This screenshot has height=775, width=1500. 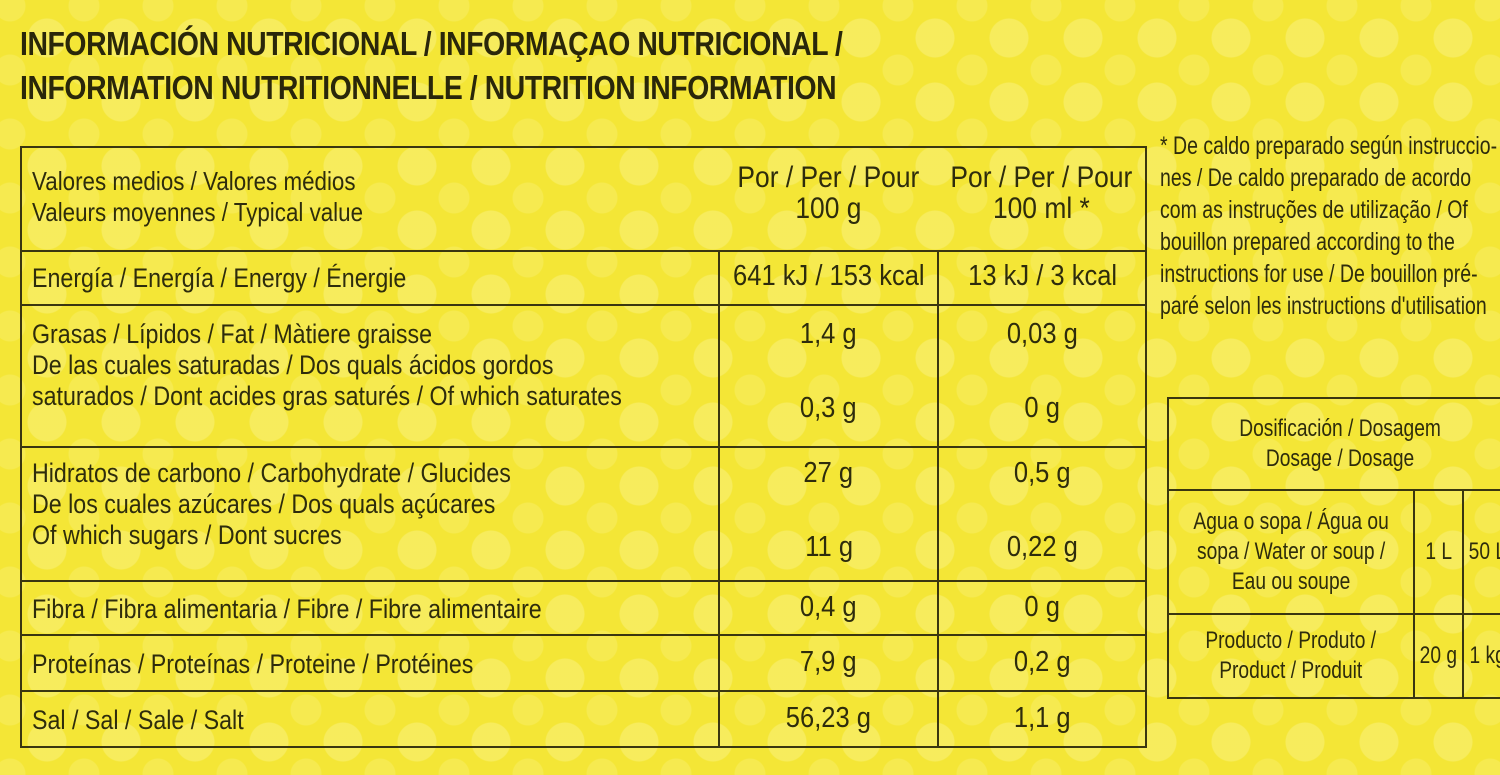 What do you see at coordinates (1314, 210) in the screenshot?
I see `footnote-line: com as instruções de utilização / Of` at bounding box center [1314, 210].